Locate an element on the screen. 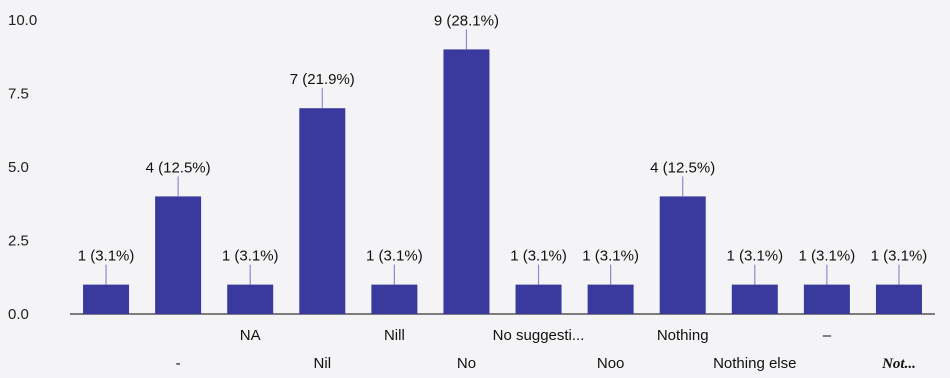 This screenshot has height=378, width=950. category-label: - is located at coordinates (178, 363).